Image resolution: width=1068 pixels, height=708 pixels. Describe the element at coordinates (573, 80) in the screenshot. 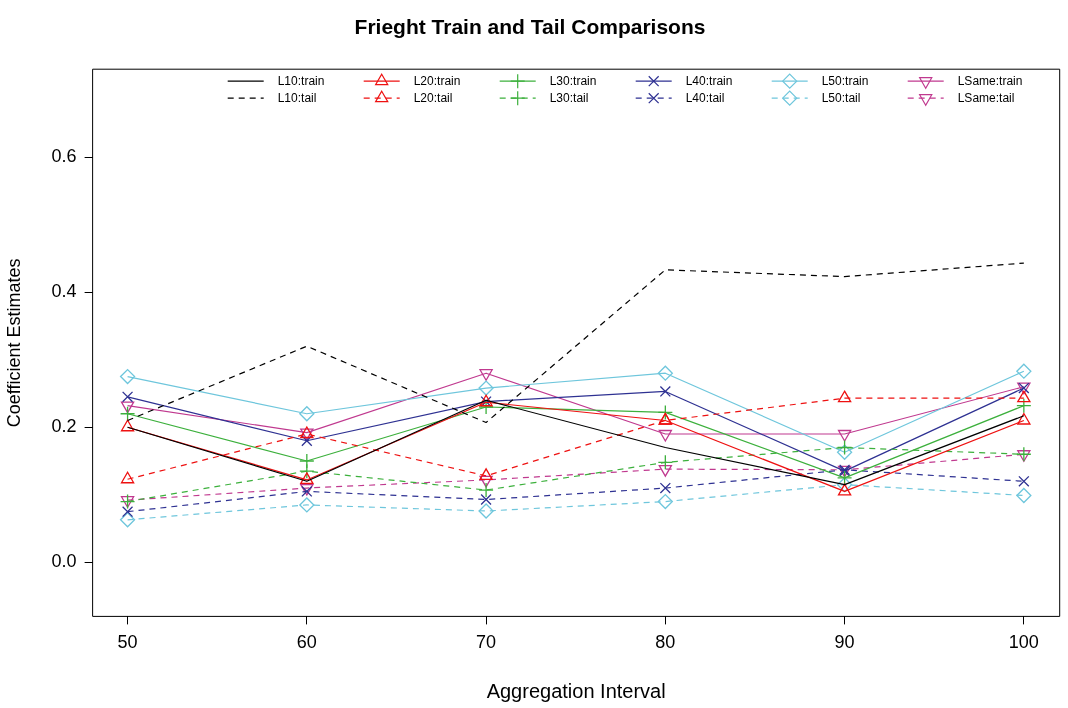

I see `legend-label: L30:train` at that location.